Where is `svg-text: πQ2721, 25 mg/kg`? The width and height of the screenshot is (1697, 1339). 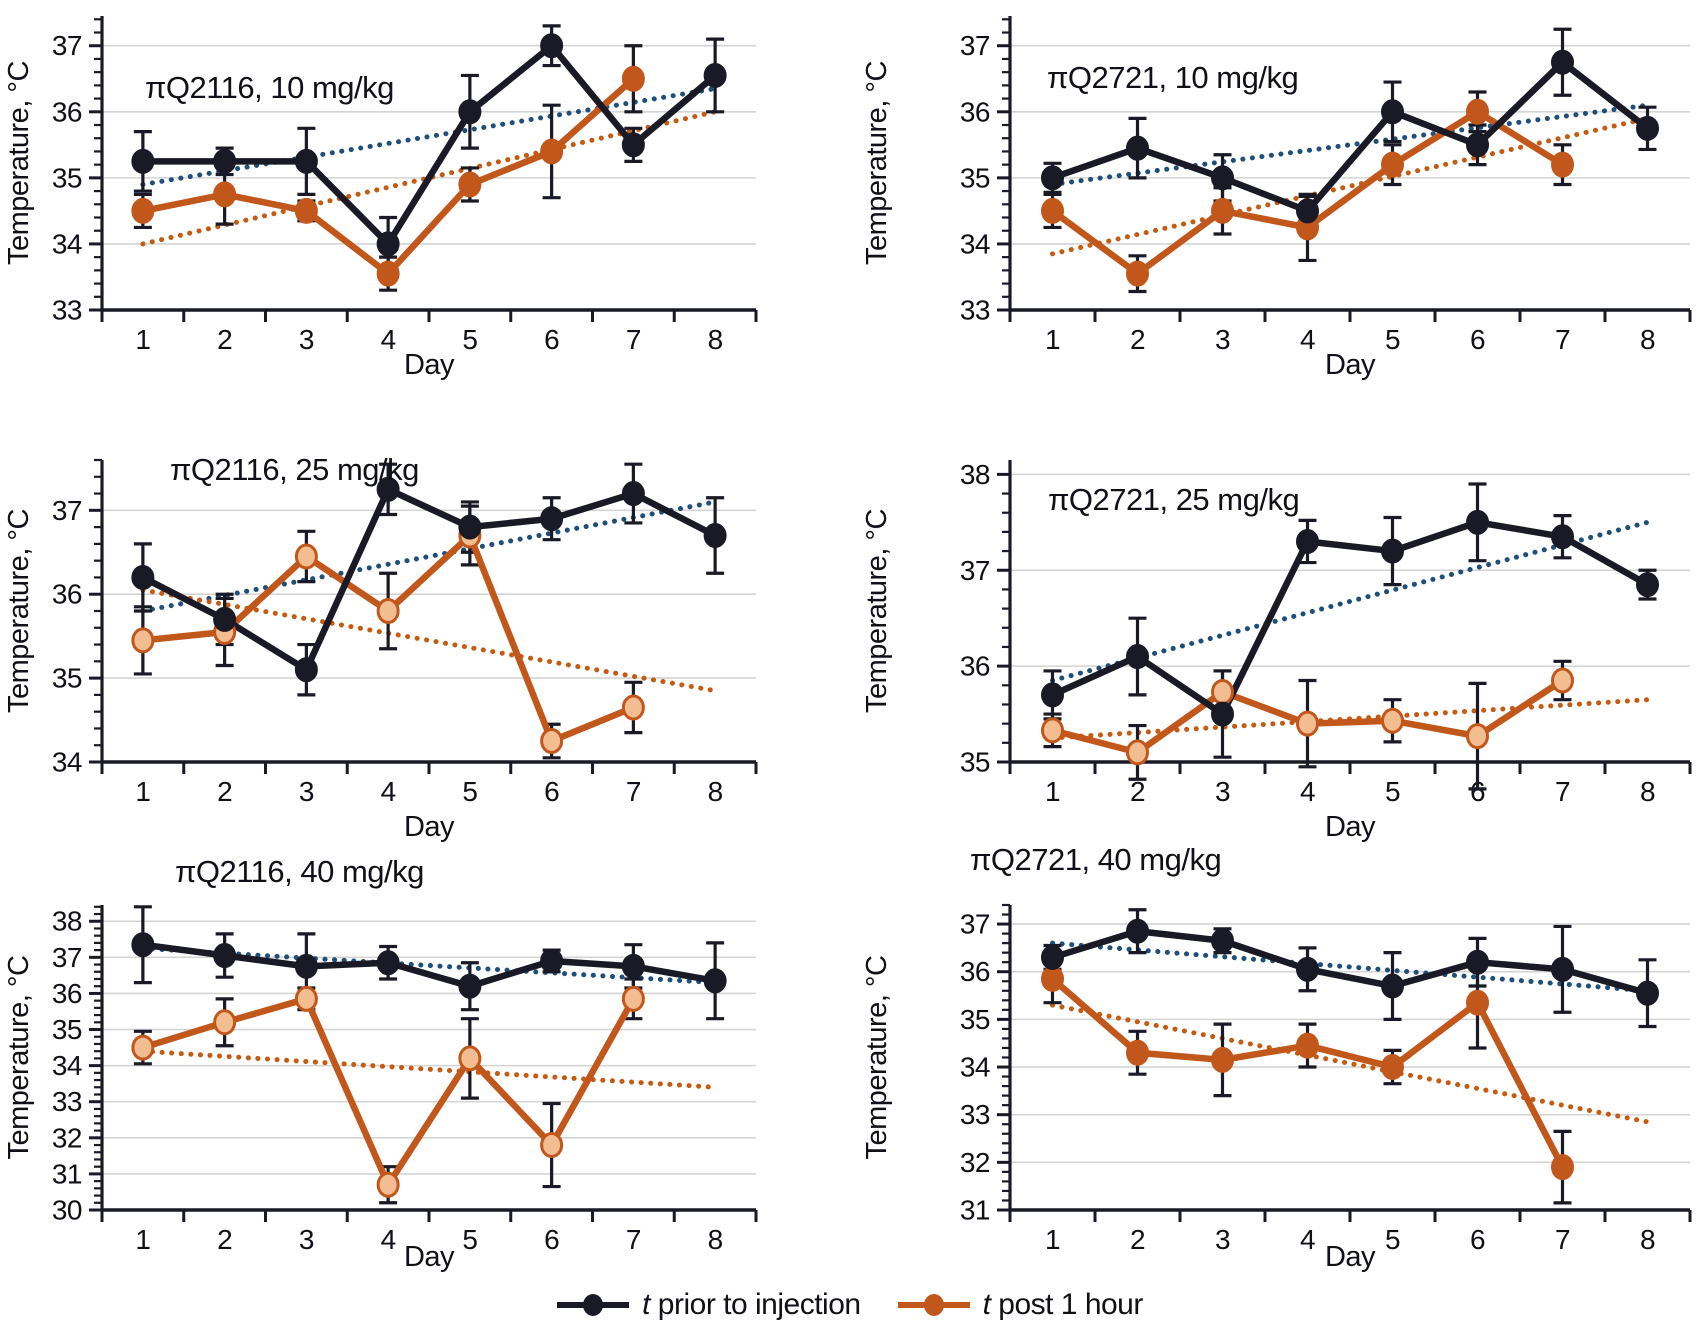
svg-text: πQ2721, 25 mg/kg is located at coordinates (1173, 499).